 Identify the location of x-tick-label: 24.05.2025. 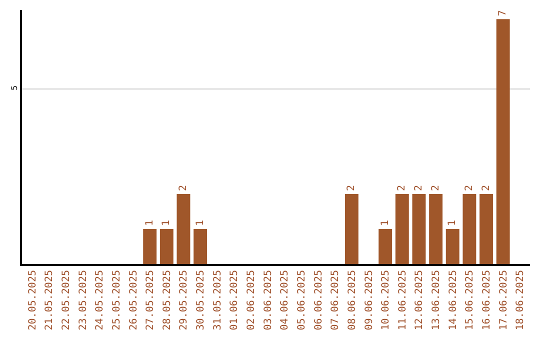
(100, 300).